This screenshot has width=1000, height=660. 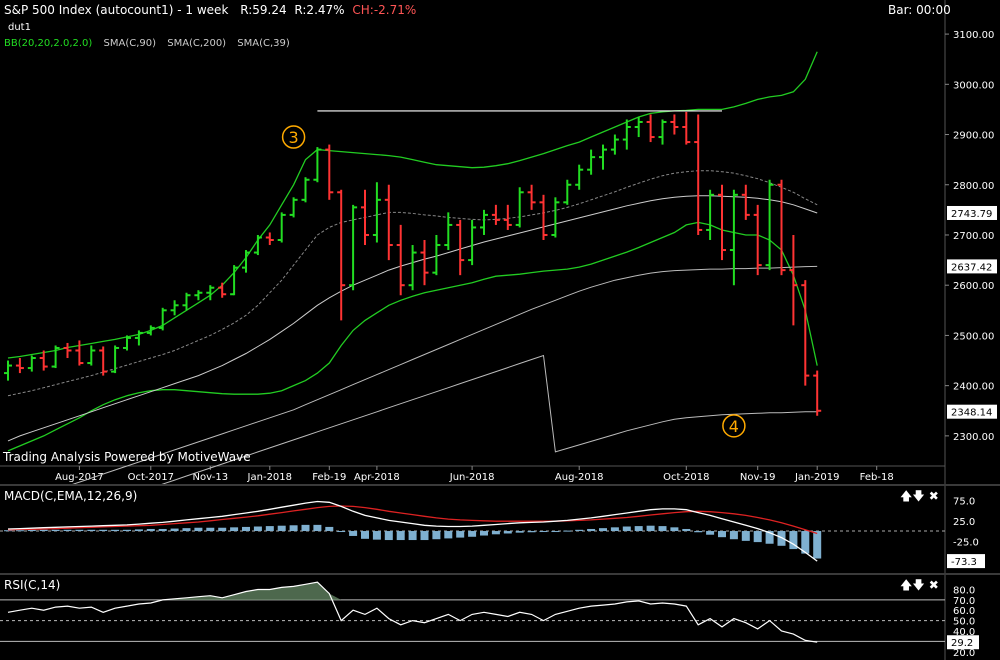 I want to click on panel-divider, so click(x=500, y=485).